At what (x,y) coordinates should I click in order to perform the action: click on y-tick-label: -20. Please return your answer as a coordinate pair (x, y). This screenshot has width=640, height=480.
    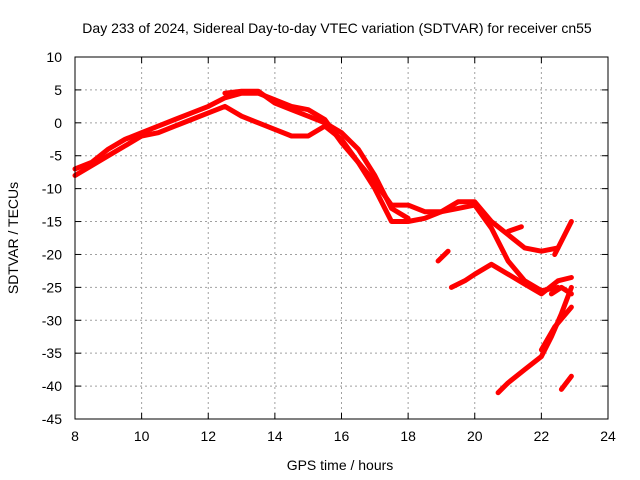
    Looking at the image, I should click on (52, 254).